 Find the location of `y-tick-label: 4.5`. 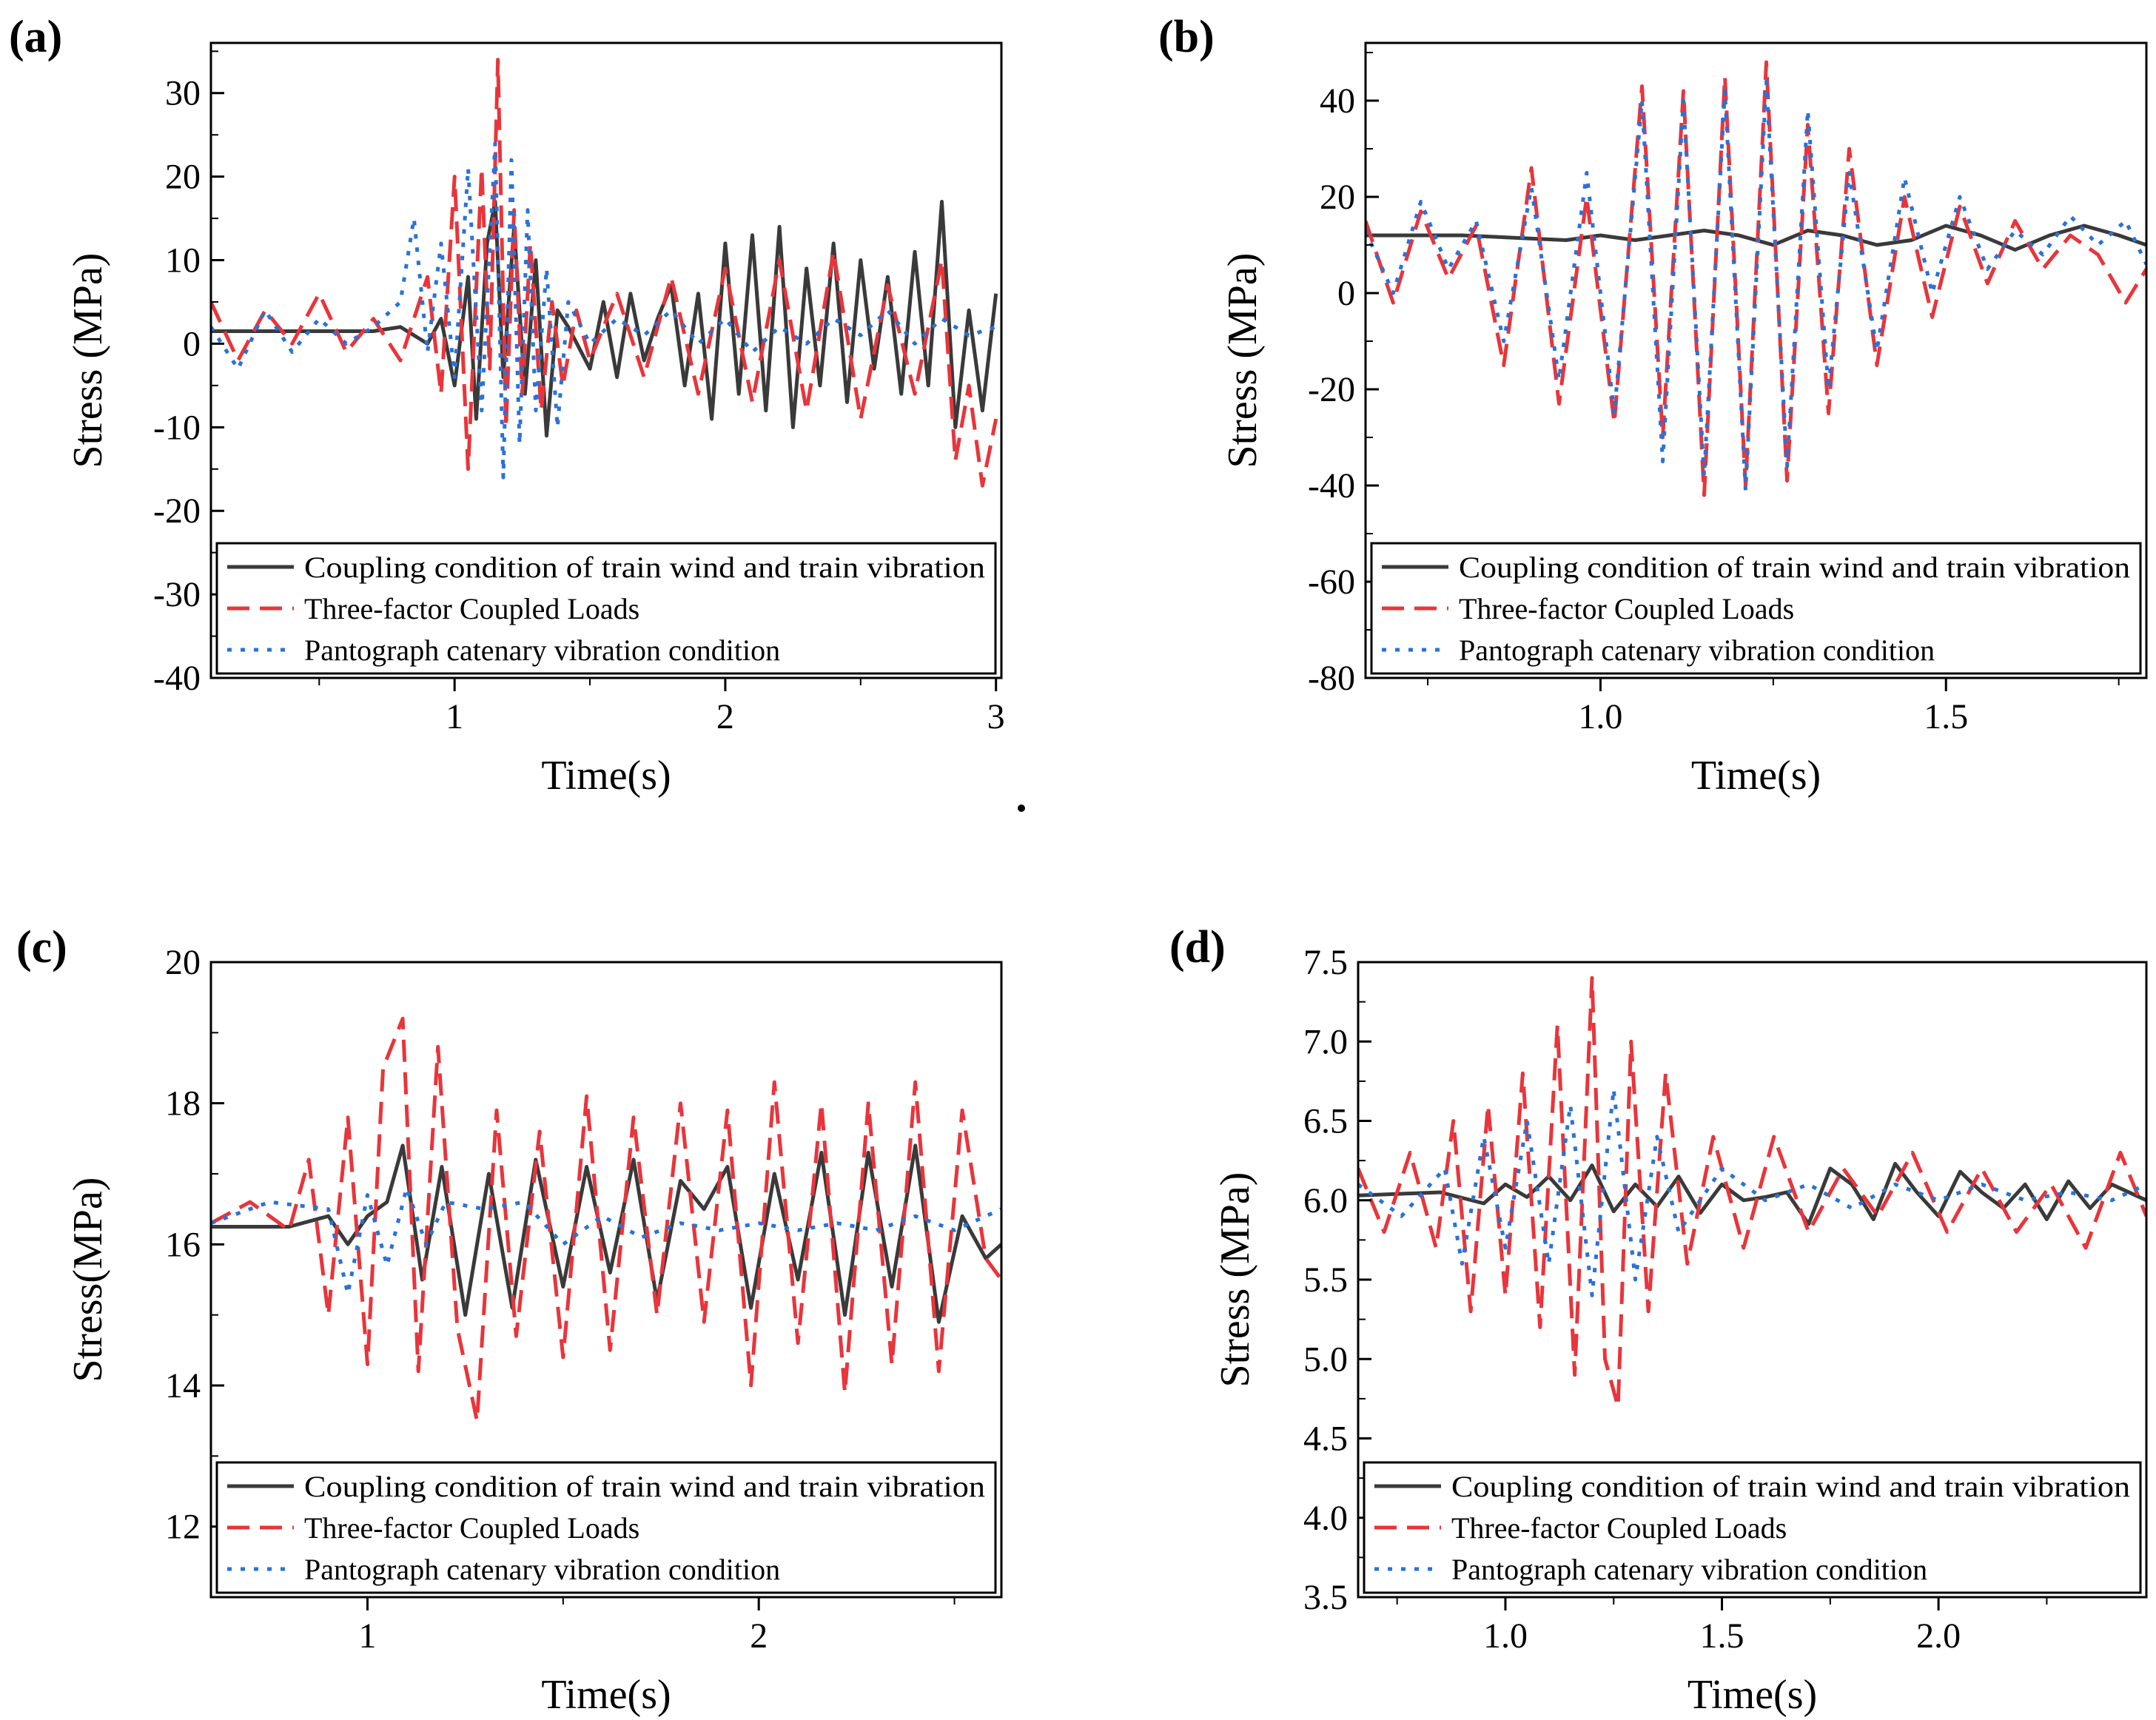

y-tick-label: 4.5 is located at coordinates (1325, 1439).